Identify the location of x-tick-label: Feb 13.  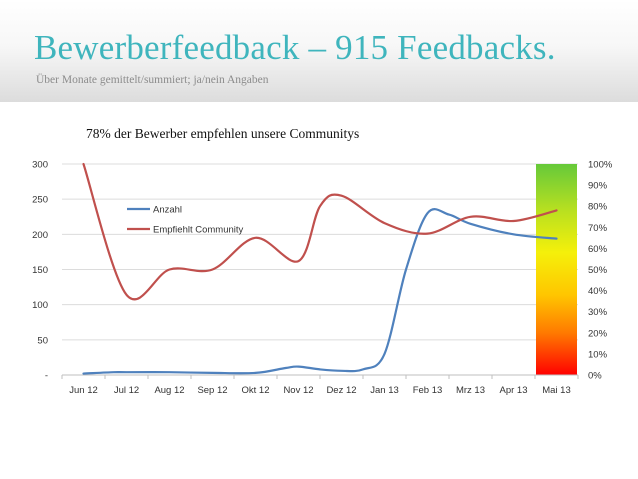
(428, 390).